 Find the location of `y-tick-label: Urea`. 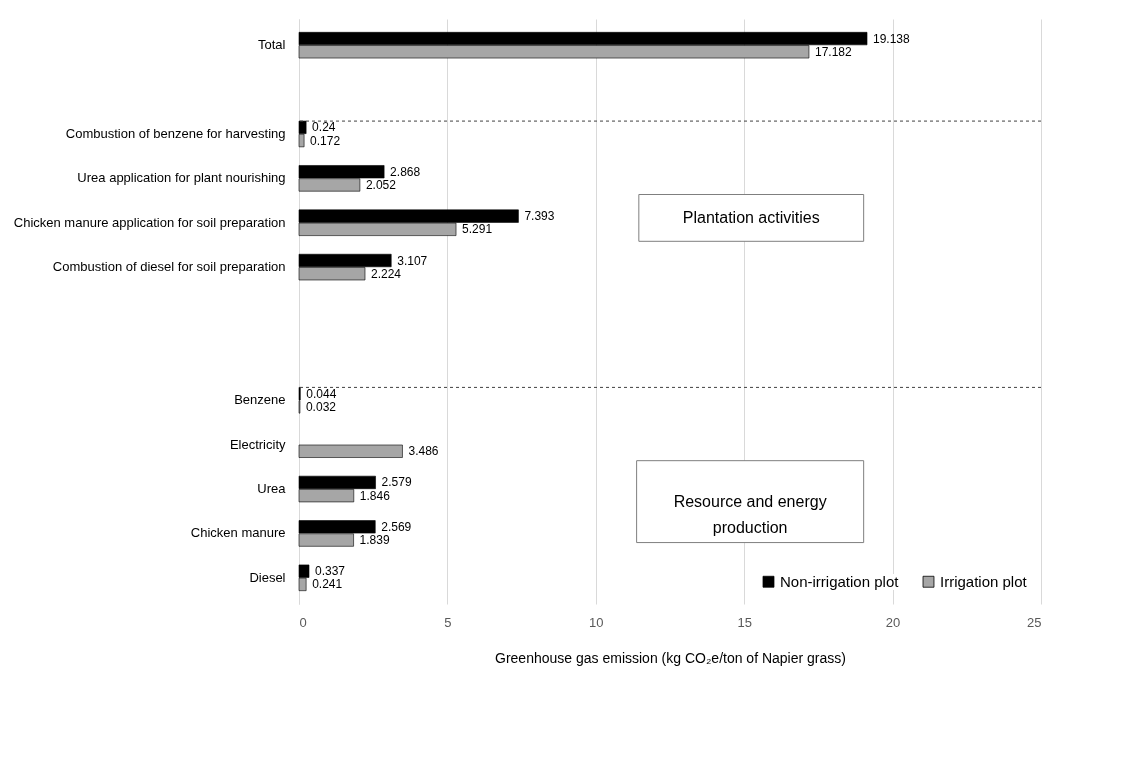

y-tick-label: Urea is located at coordinates (272, 489).